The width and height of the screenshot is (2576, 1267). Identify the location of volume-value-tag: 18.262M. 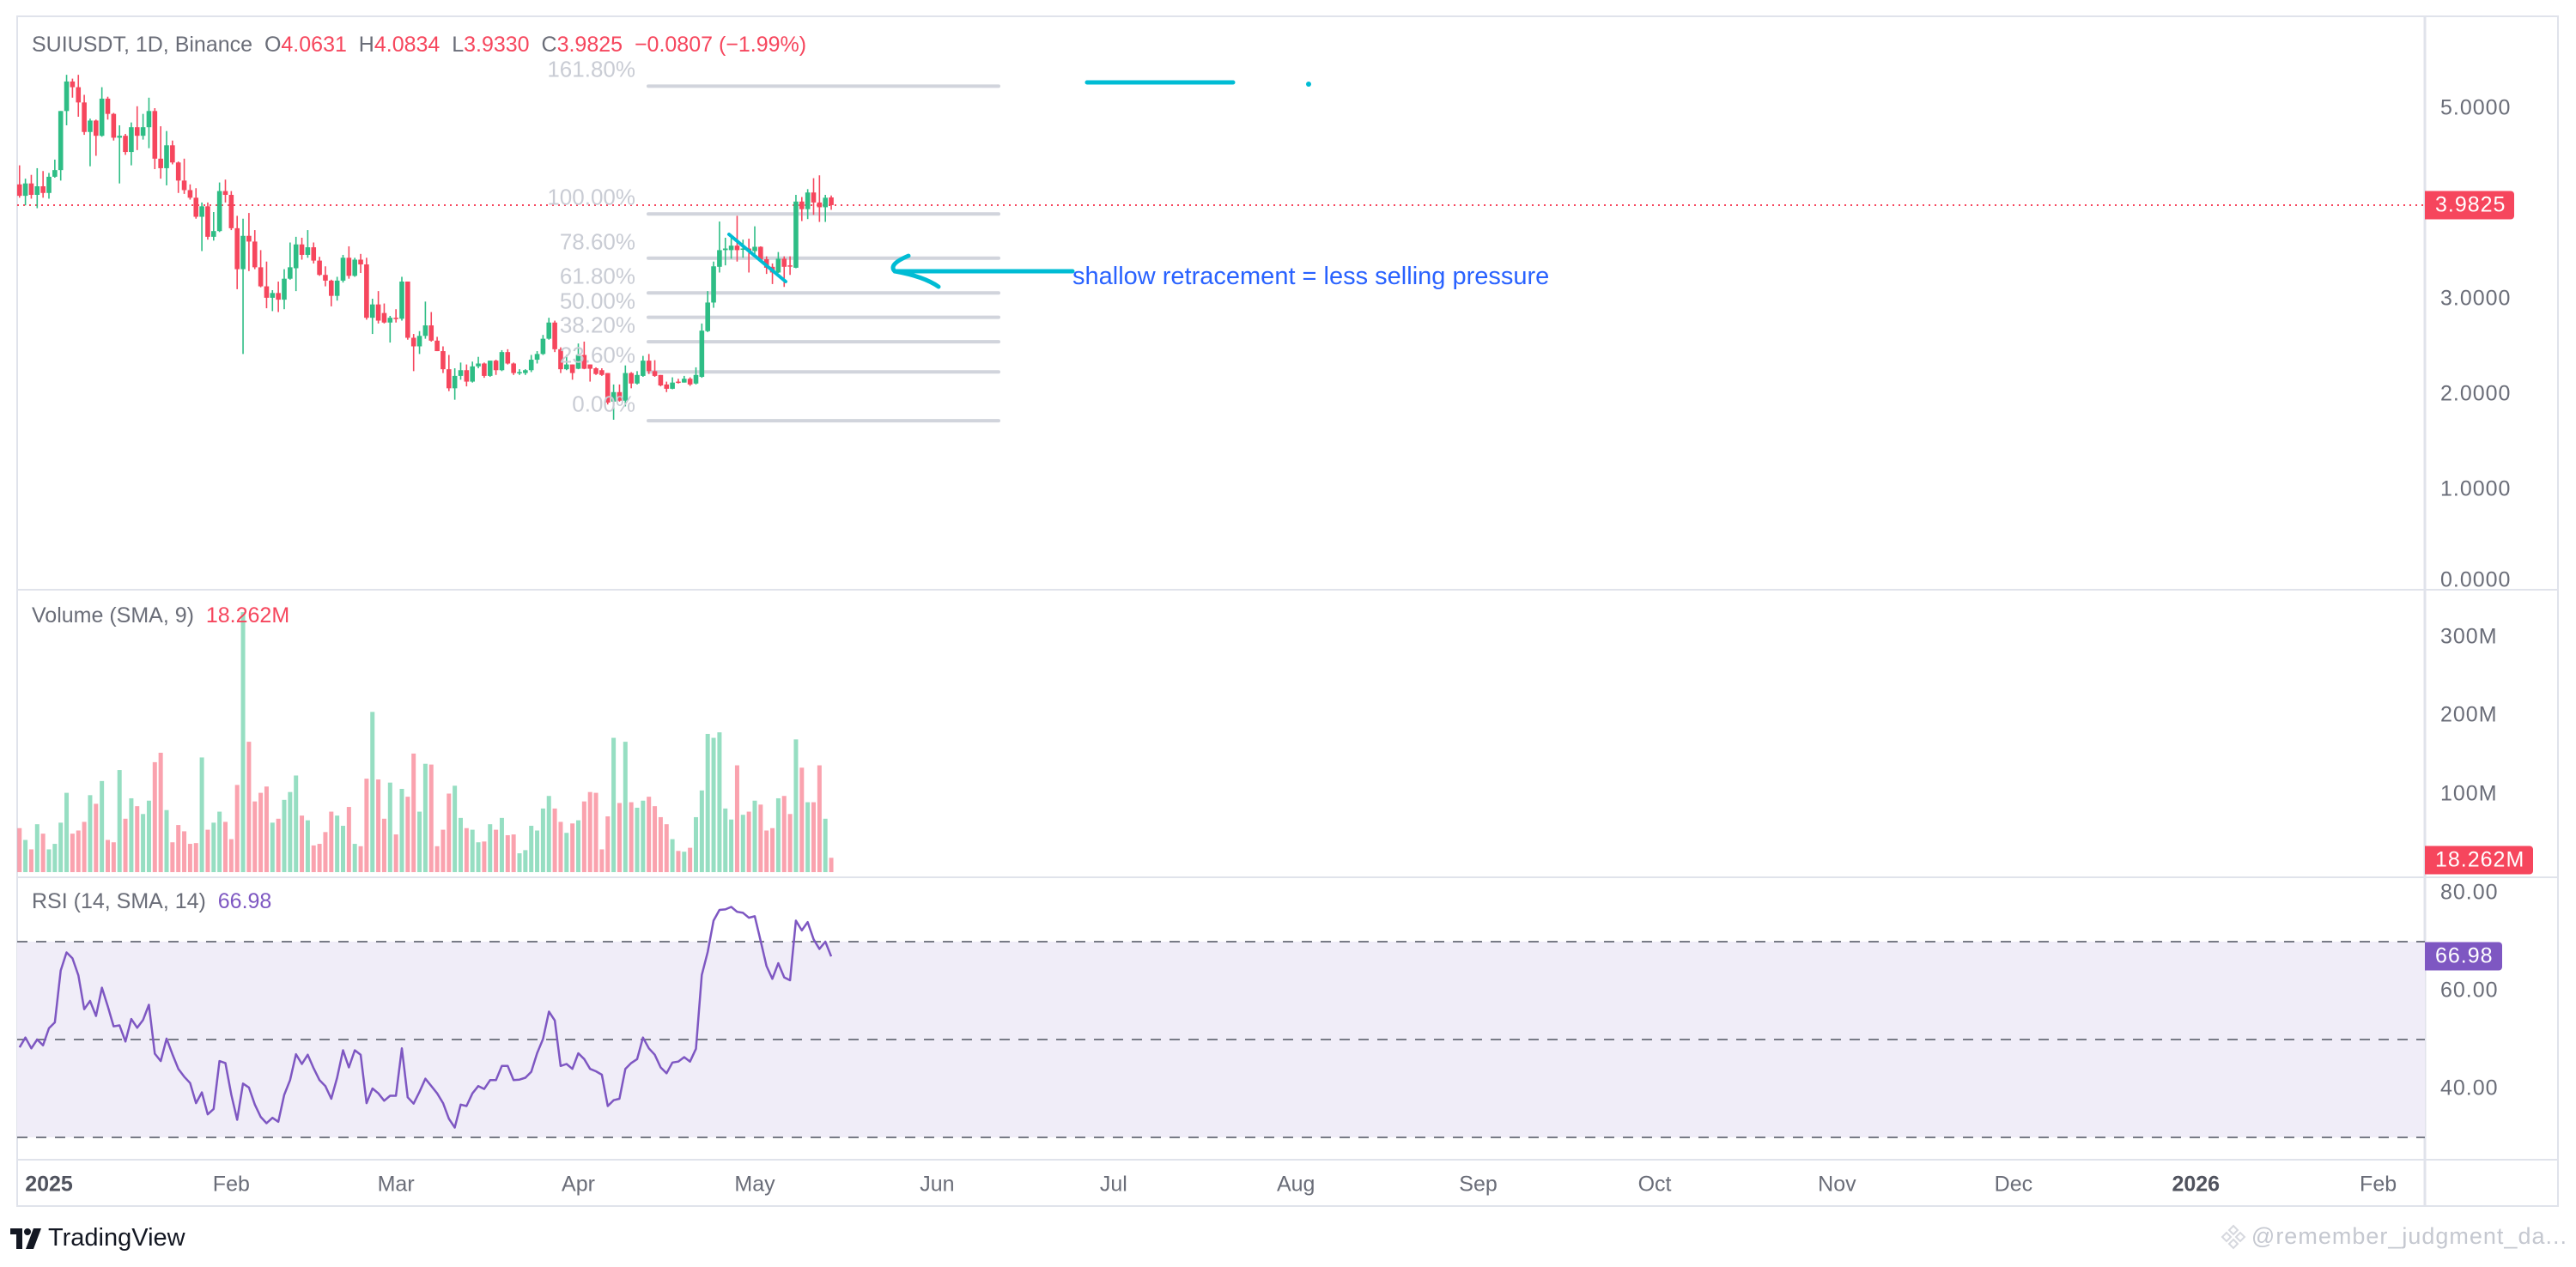
(2479, 861).